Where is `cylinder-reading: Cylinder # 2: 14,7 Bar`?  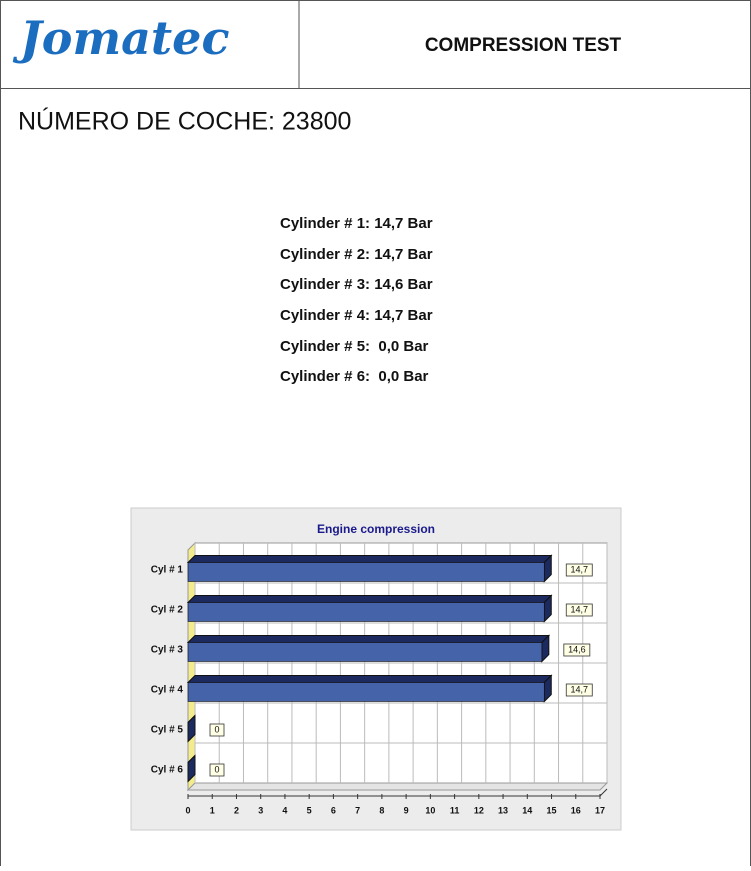 cylinder-reading: Cylinder # 2: 14,7 Bar is located at coordinates (356, 254).